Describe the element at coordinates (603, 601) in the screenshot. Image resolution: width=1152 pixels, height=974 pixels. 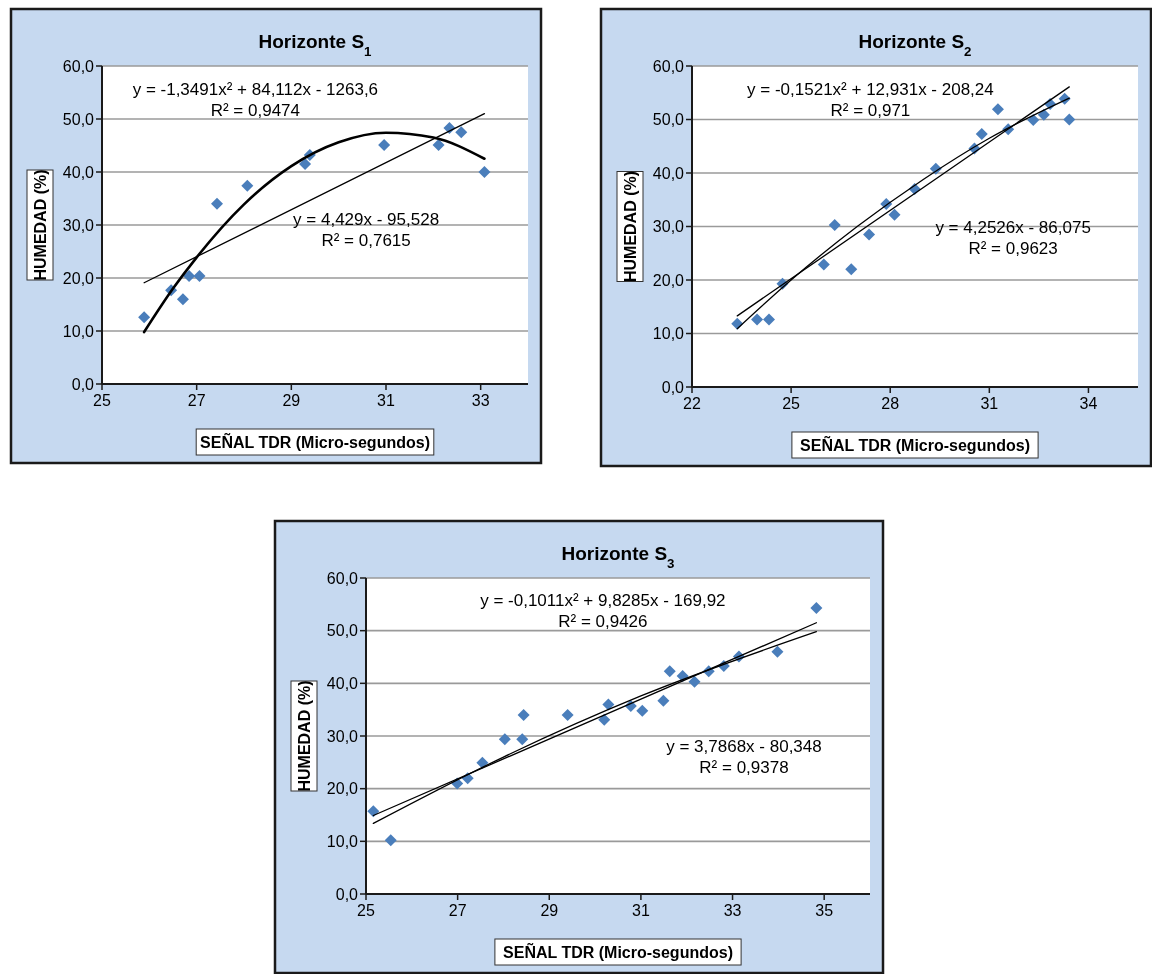
I see `annotation: y = -0,1011x² + 9,8285x - 169,92` at that location.